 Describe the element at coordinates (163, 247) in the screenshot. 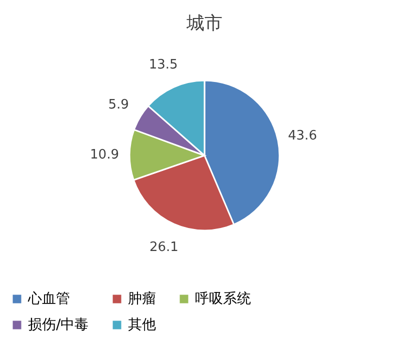

I see `data-label: 26.1` at that location.